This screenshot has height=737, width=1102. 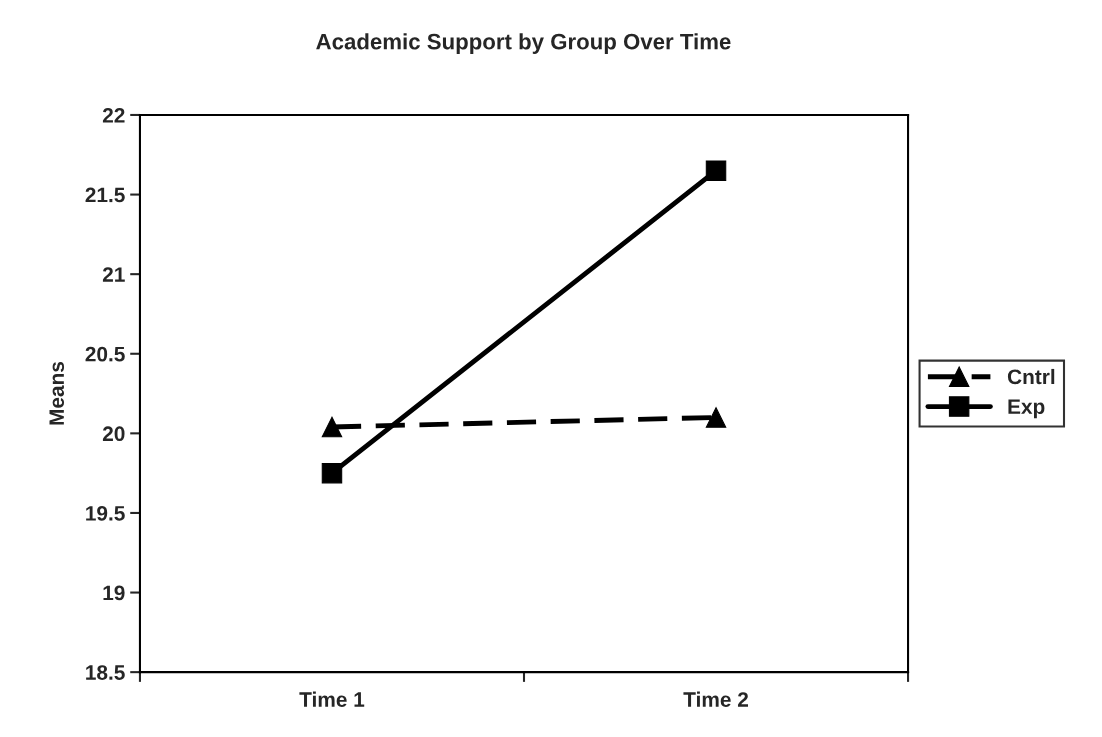 What do you see at coordinates (105, 354) in the screenshot?
I see `y-tick-label: 20.5` at bounding box center [105, 354].